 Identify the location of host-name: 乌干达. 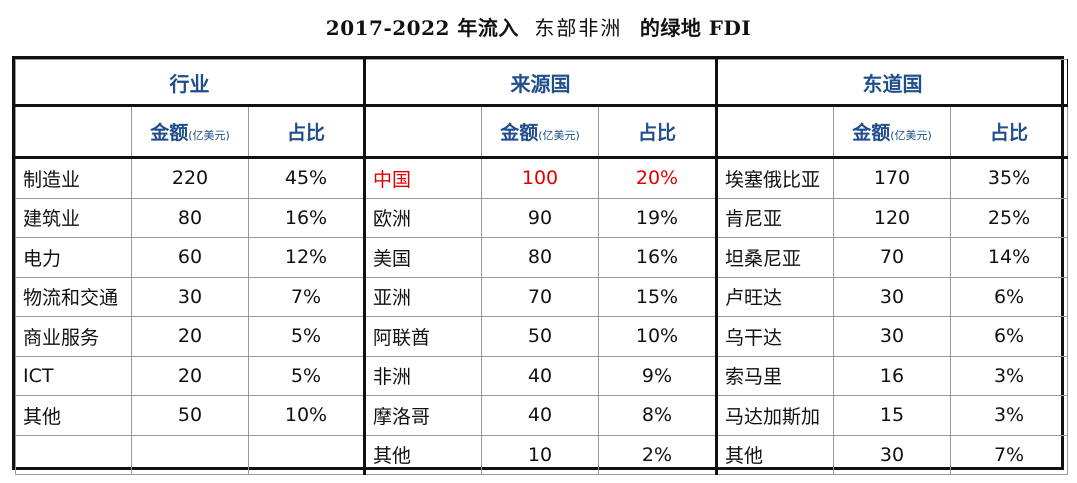
(775, 336).